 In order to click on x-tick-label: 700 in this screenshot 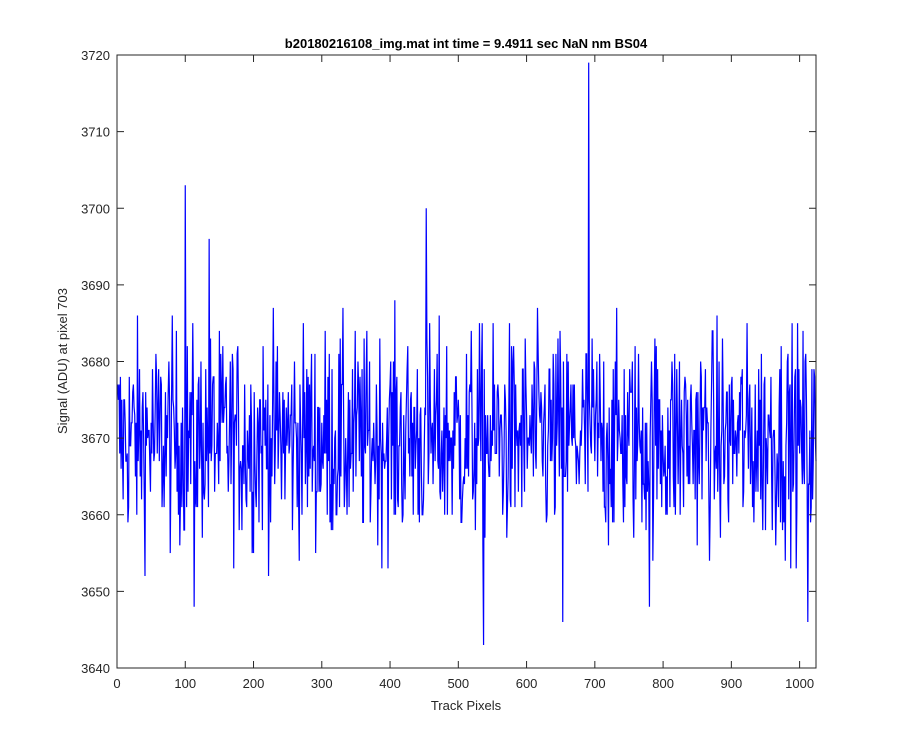, I will do `click(595, 683)`.